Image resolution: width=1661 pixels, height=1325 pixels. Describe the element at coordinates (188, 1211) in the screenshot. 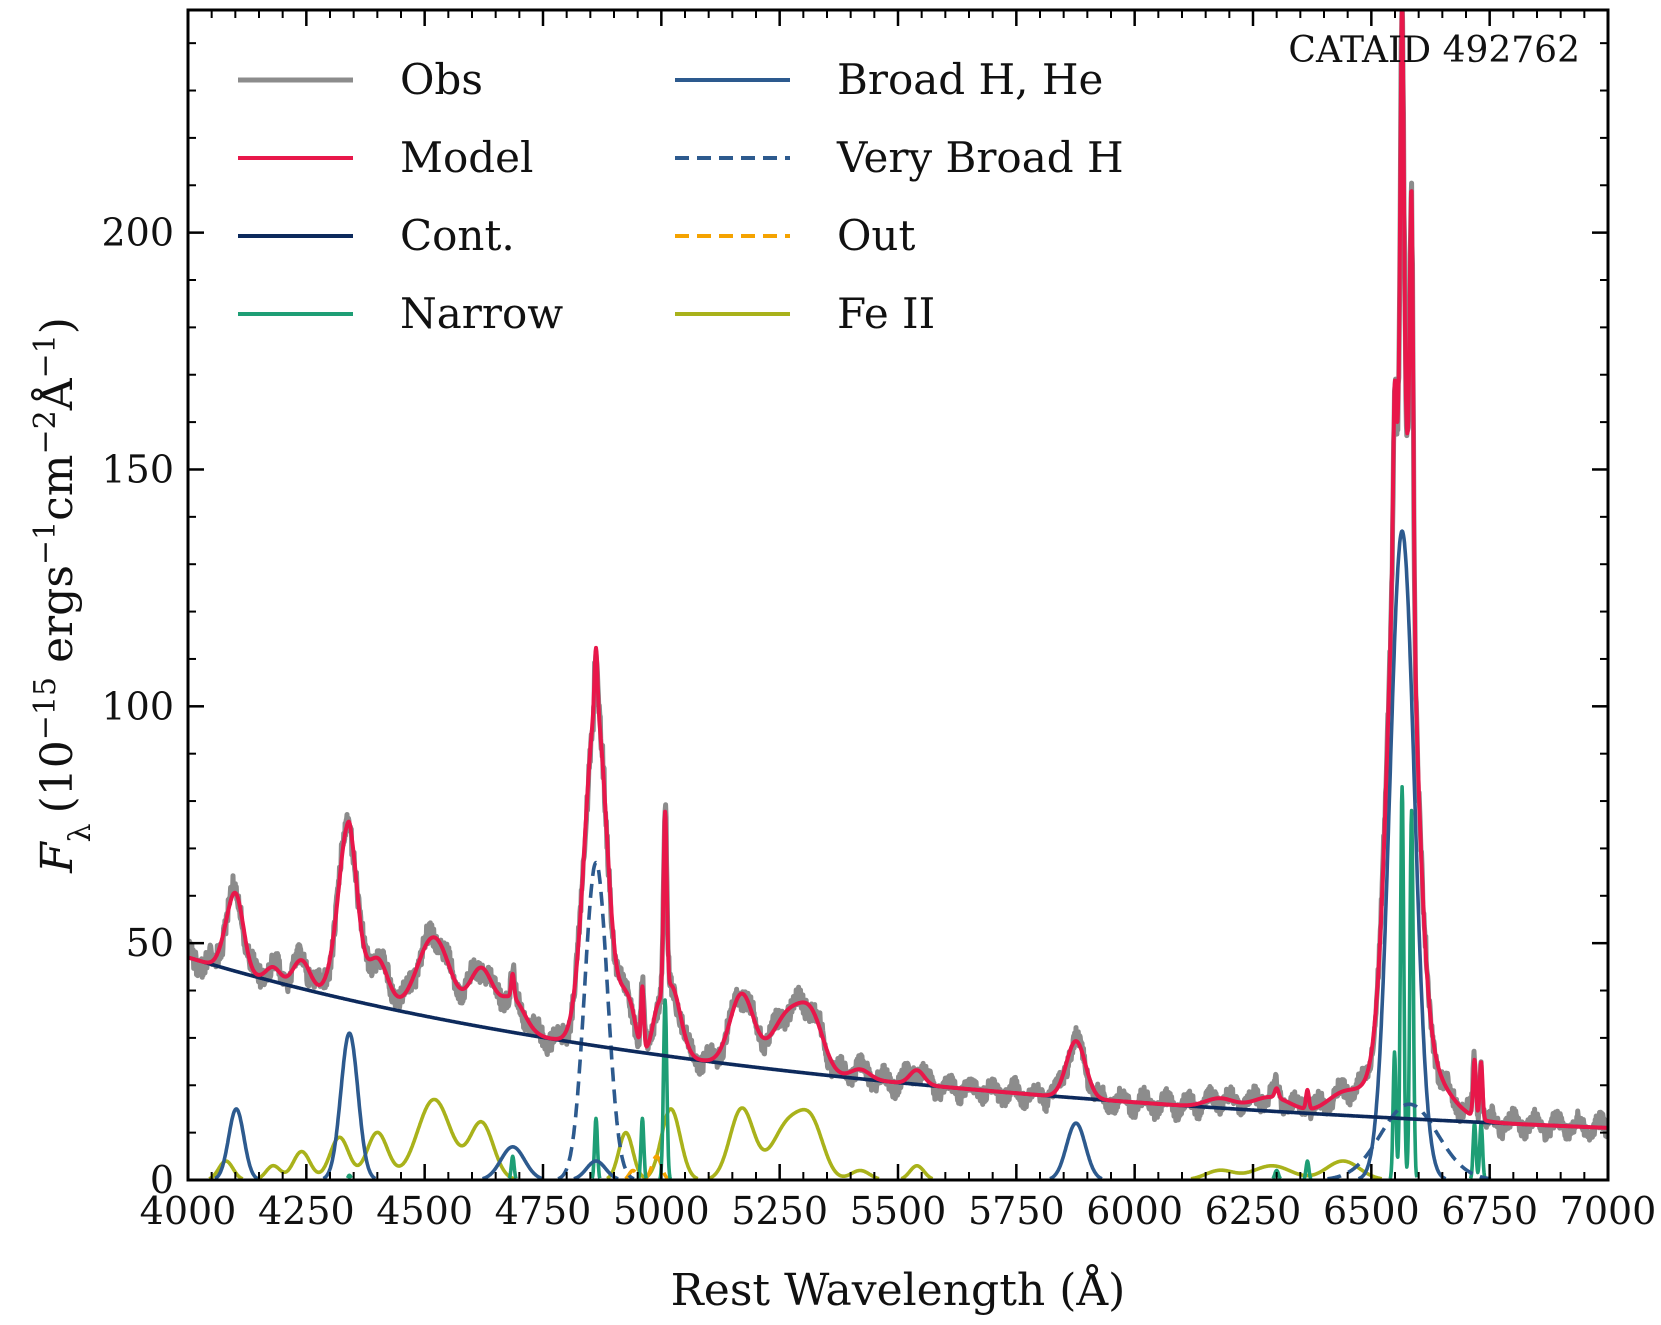

I see `x-tick-label: 4000` at that location.